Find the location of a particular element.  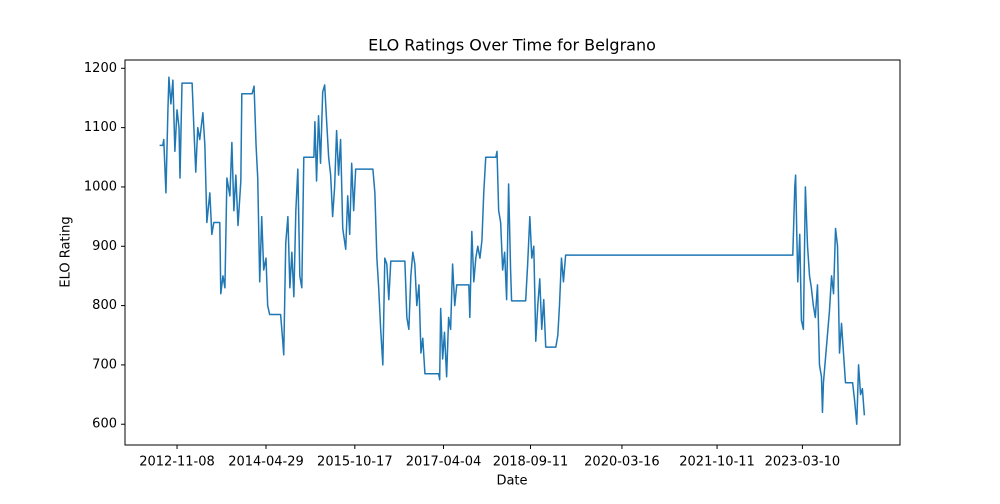

y-tick-label: 1200 is located at coordinates (100, 68).